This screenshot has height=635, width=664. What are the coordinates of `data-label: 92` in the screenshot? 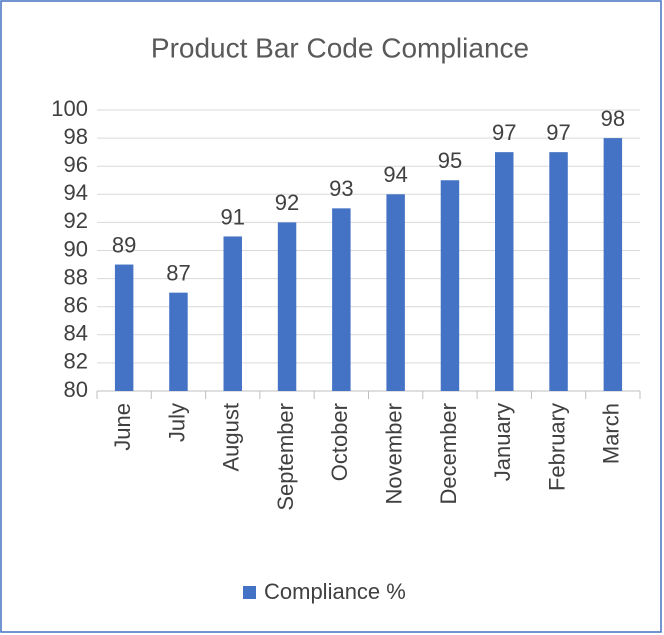 It's located at (287, 202).